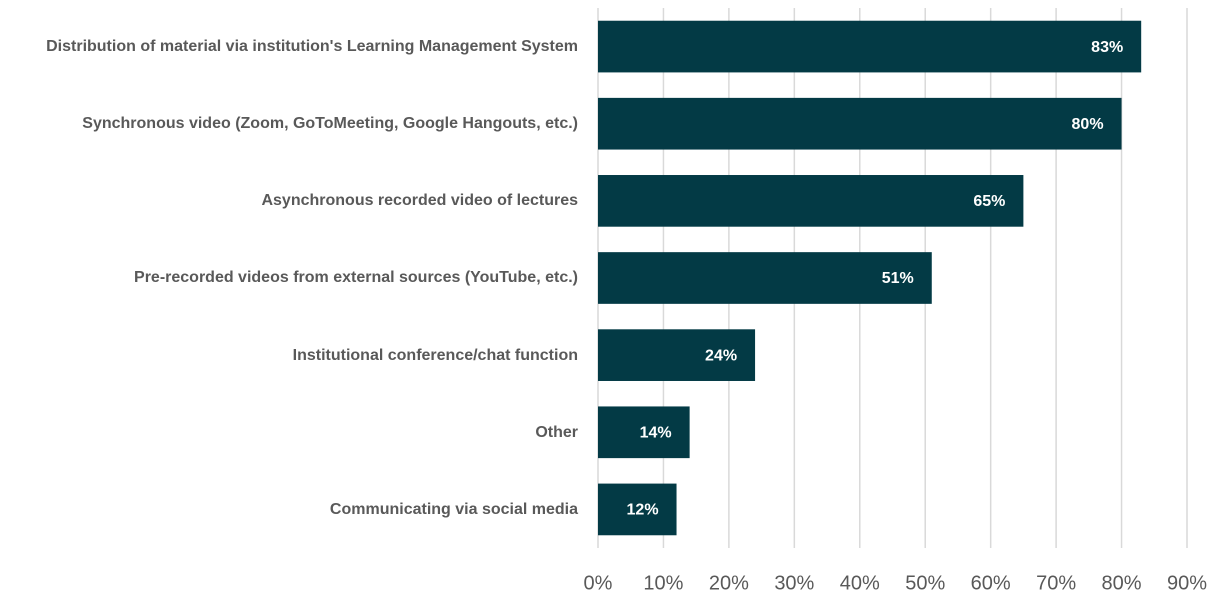 Image resolution: width=1214 pixels, height=599 pixels. Describe the element at coordinates (1056, 583) in the screenshot. I see `x-tick-label: 70%` at that location.